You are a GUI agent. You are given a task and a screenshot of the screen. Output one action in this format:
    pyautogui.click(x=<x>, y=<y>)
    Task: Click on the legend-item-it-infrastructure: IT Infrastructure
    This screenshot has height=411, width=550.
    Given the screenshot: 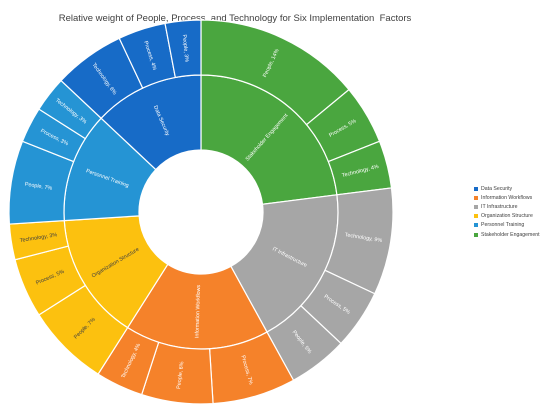 What is the action you would take?
    pyautogui.click(x=507, y=206)
    